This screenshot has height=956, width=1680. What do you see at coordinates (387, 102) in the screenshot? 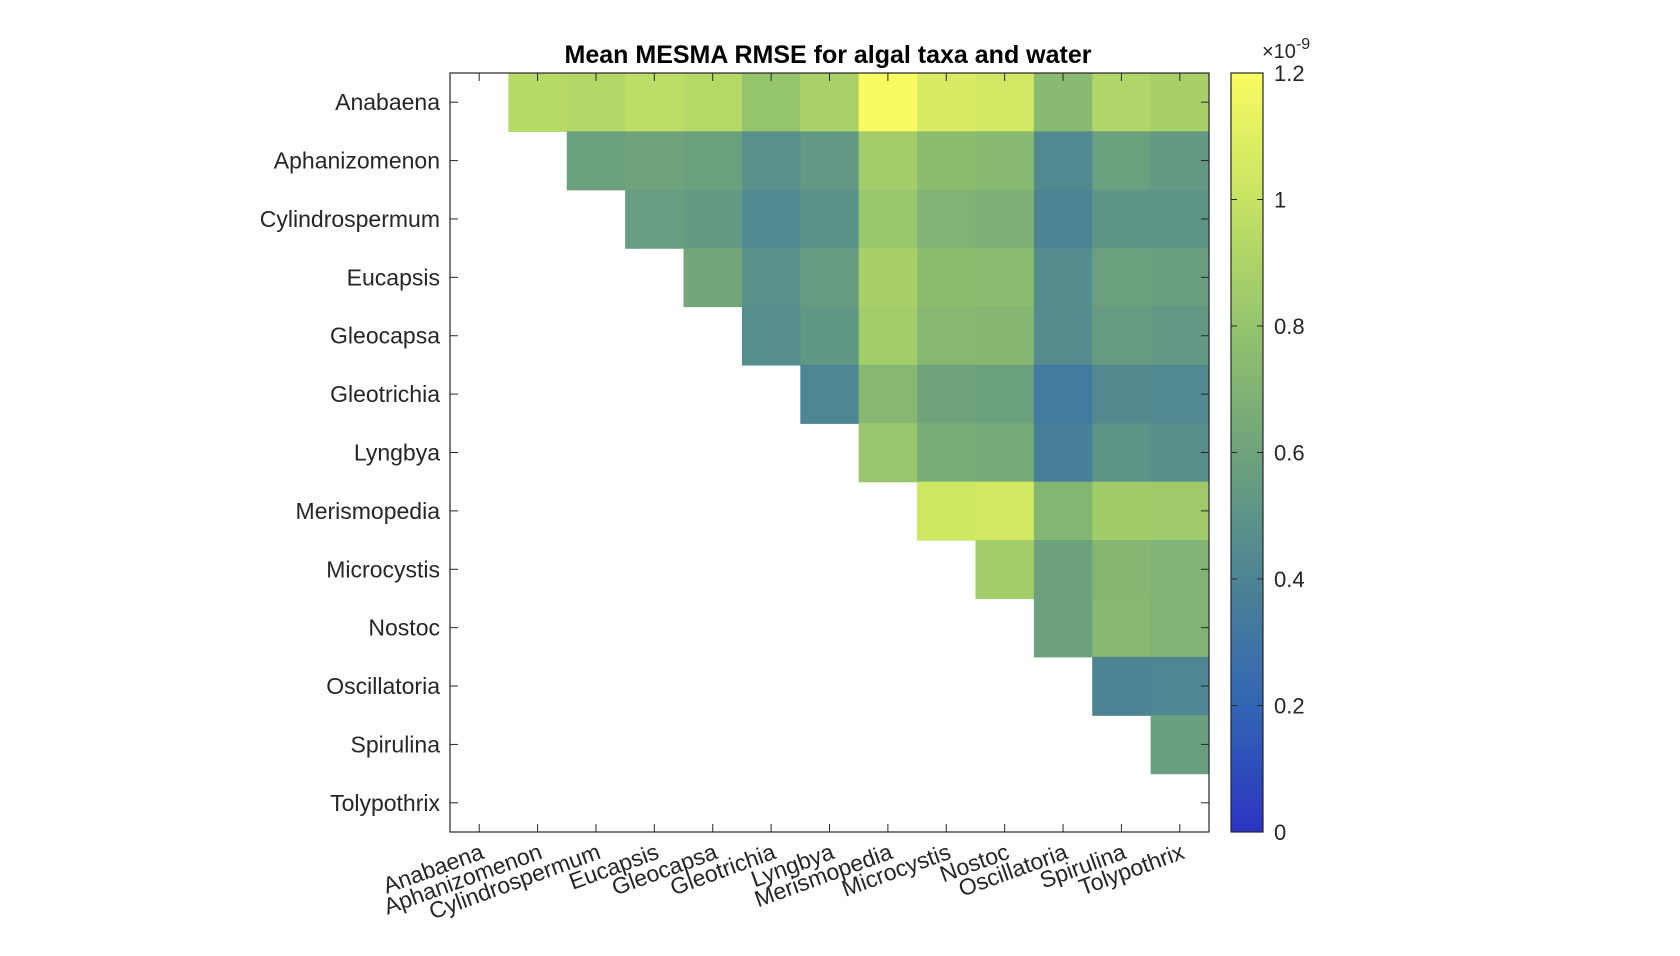
I see `y-tick-label: Anabaena` at bounding box center [387, 102].